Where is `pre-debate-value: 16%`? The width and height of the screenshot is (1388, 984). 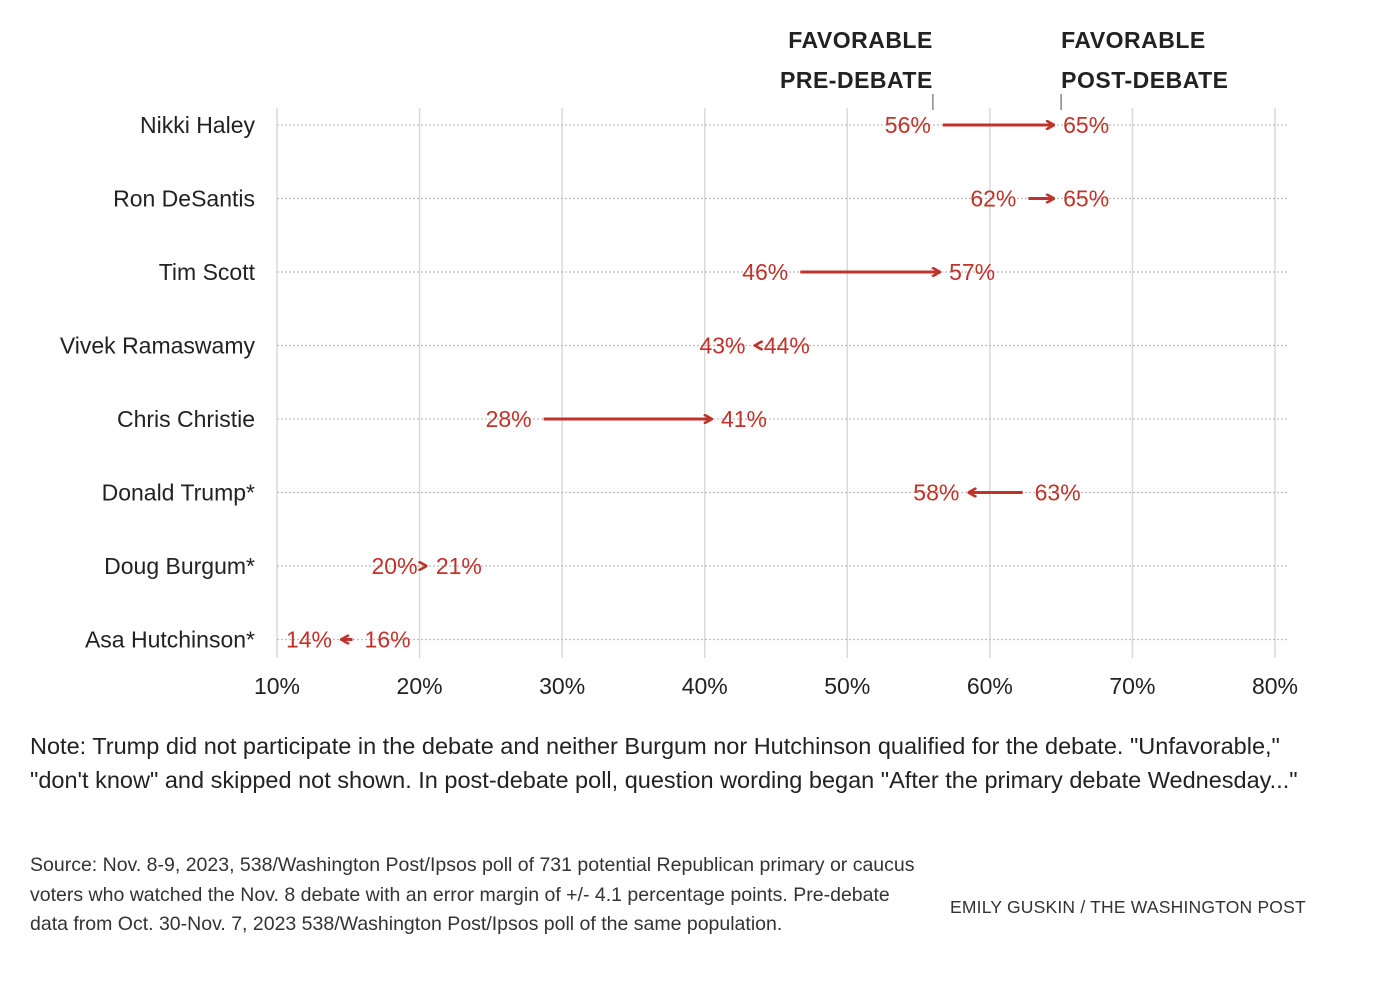
pre-debate-value: 16% is located at coordinates (388, 640).